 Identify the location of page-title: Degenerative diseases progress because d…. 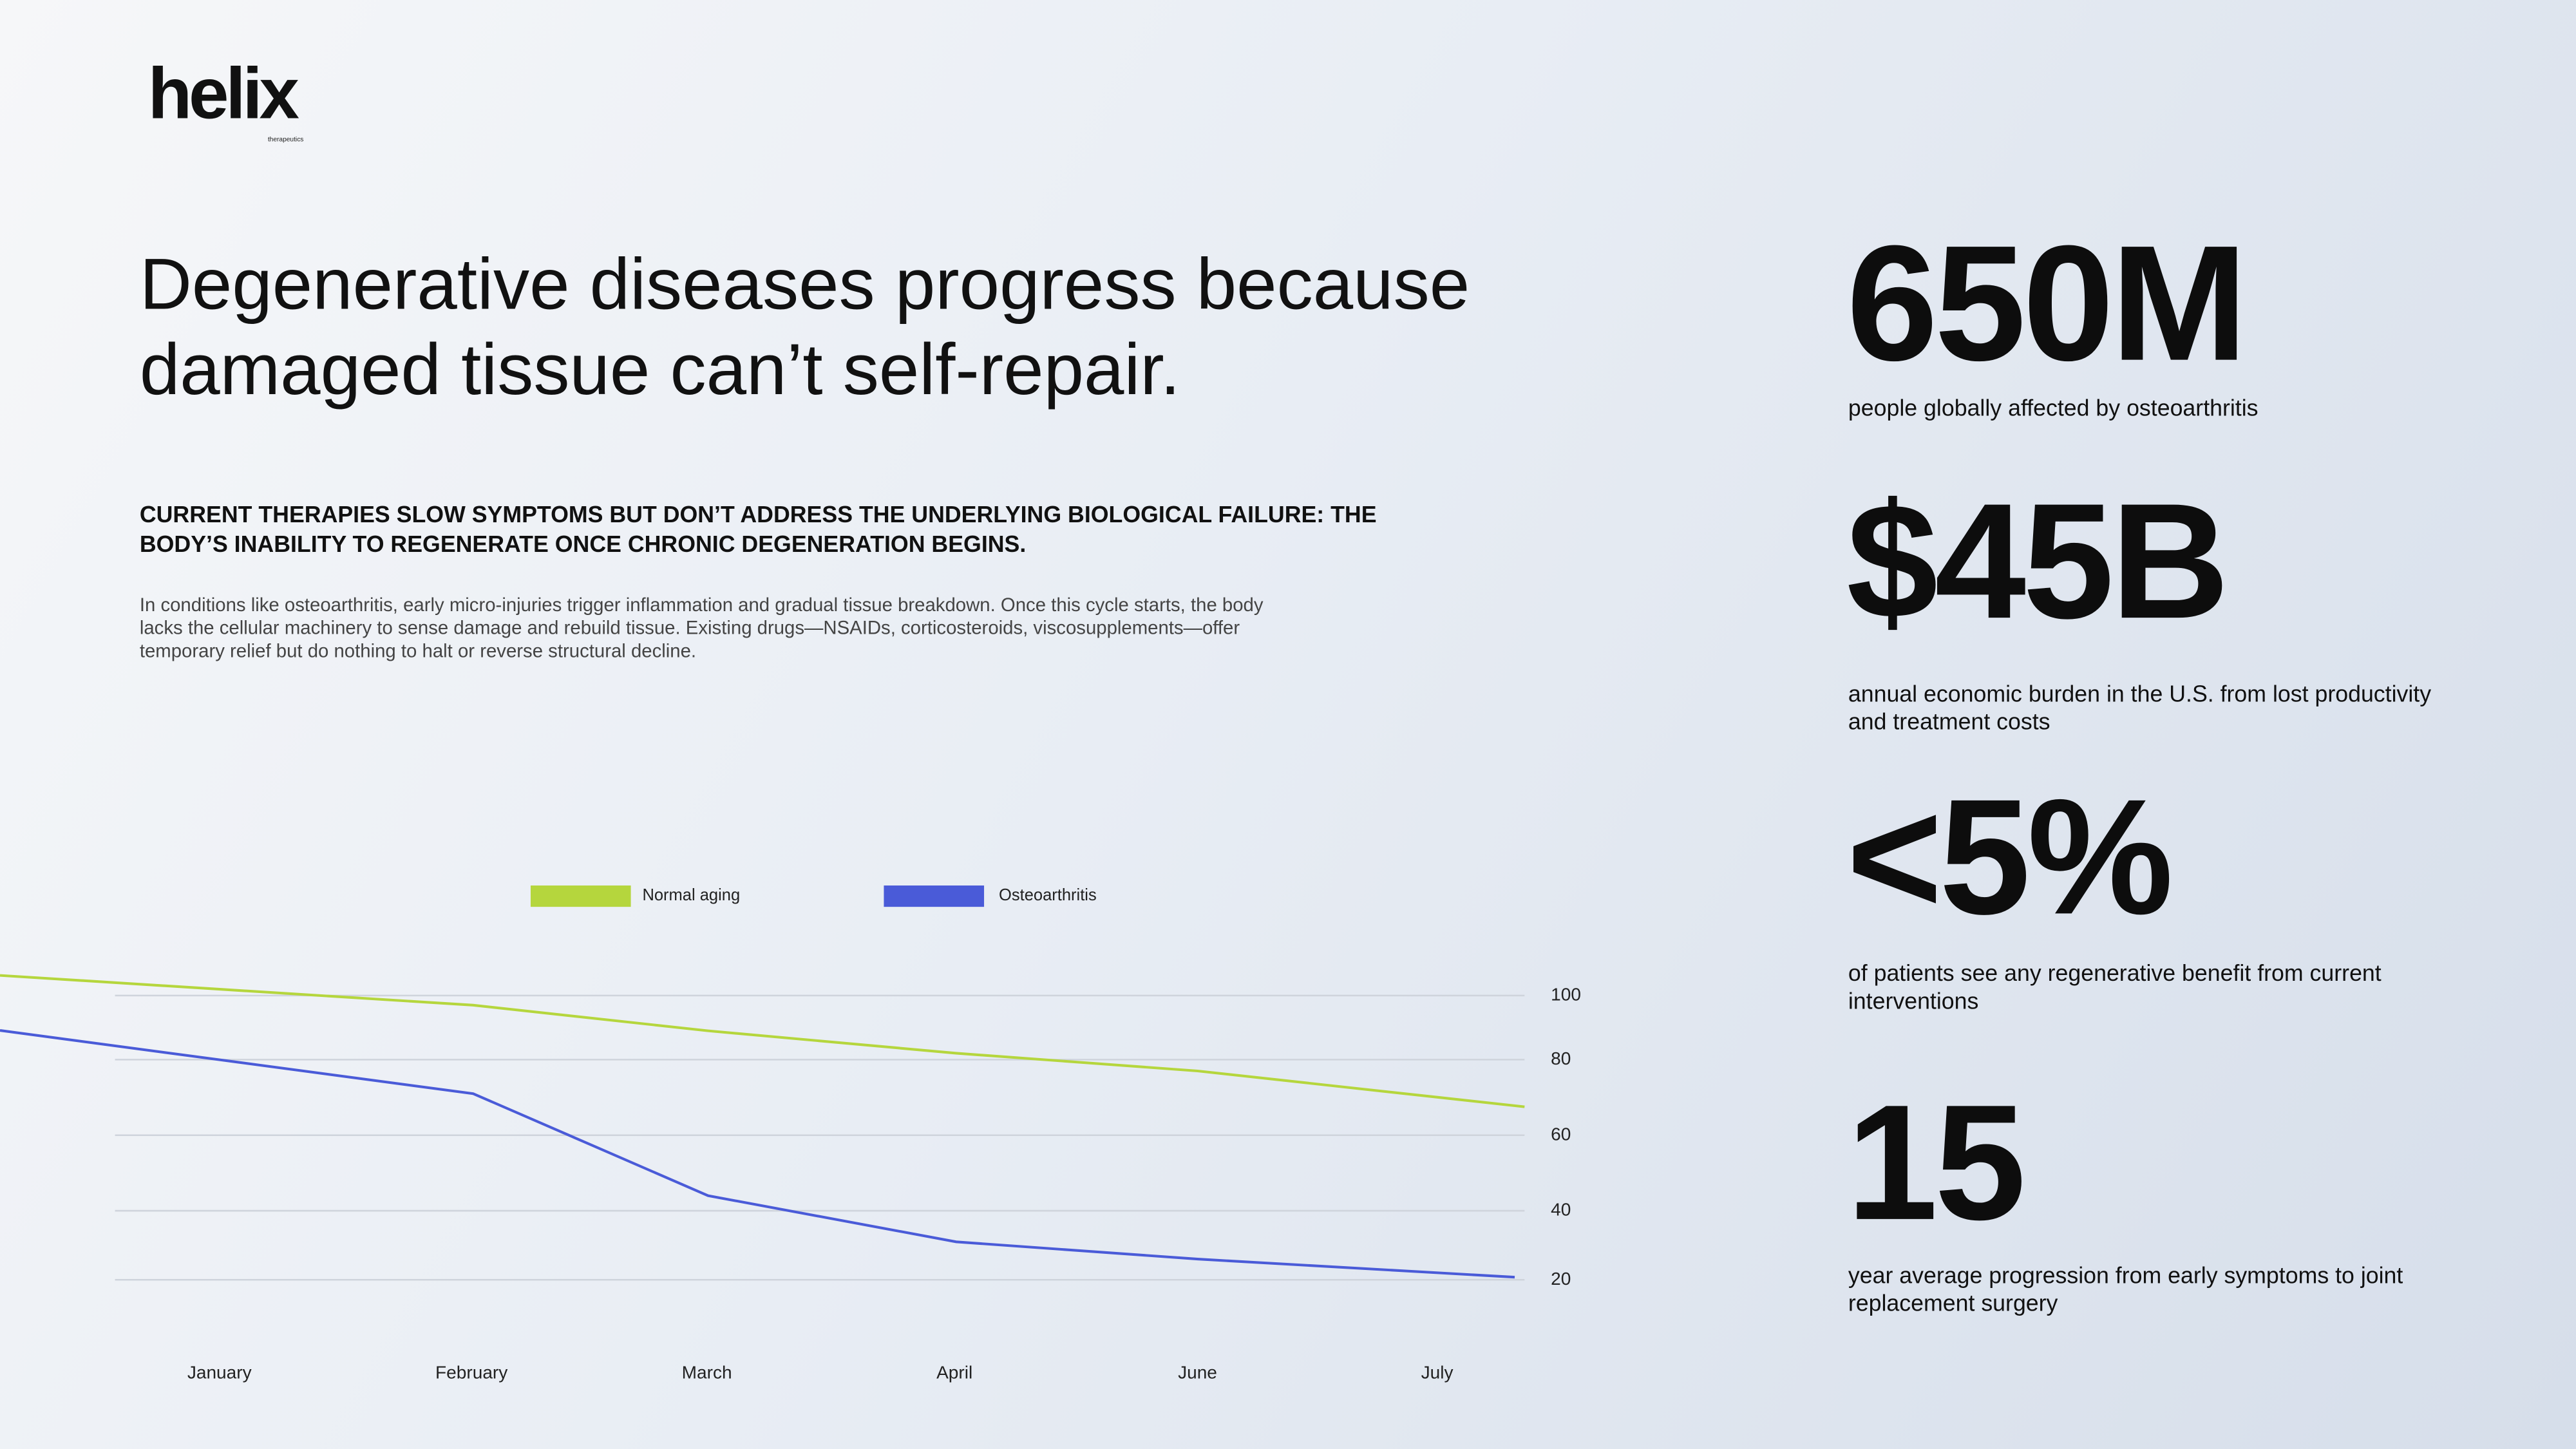
(805, 328).